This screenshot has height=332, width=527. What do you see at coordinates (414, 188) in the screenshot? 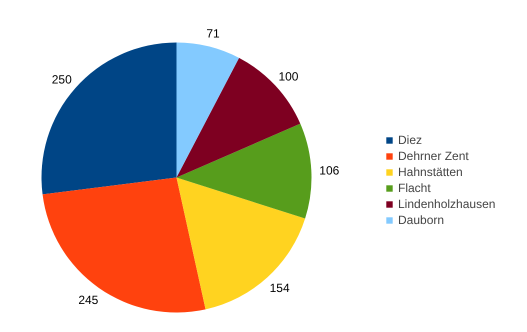
I see `legend-label: Flacht` at bounding box center [414, 188].